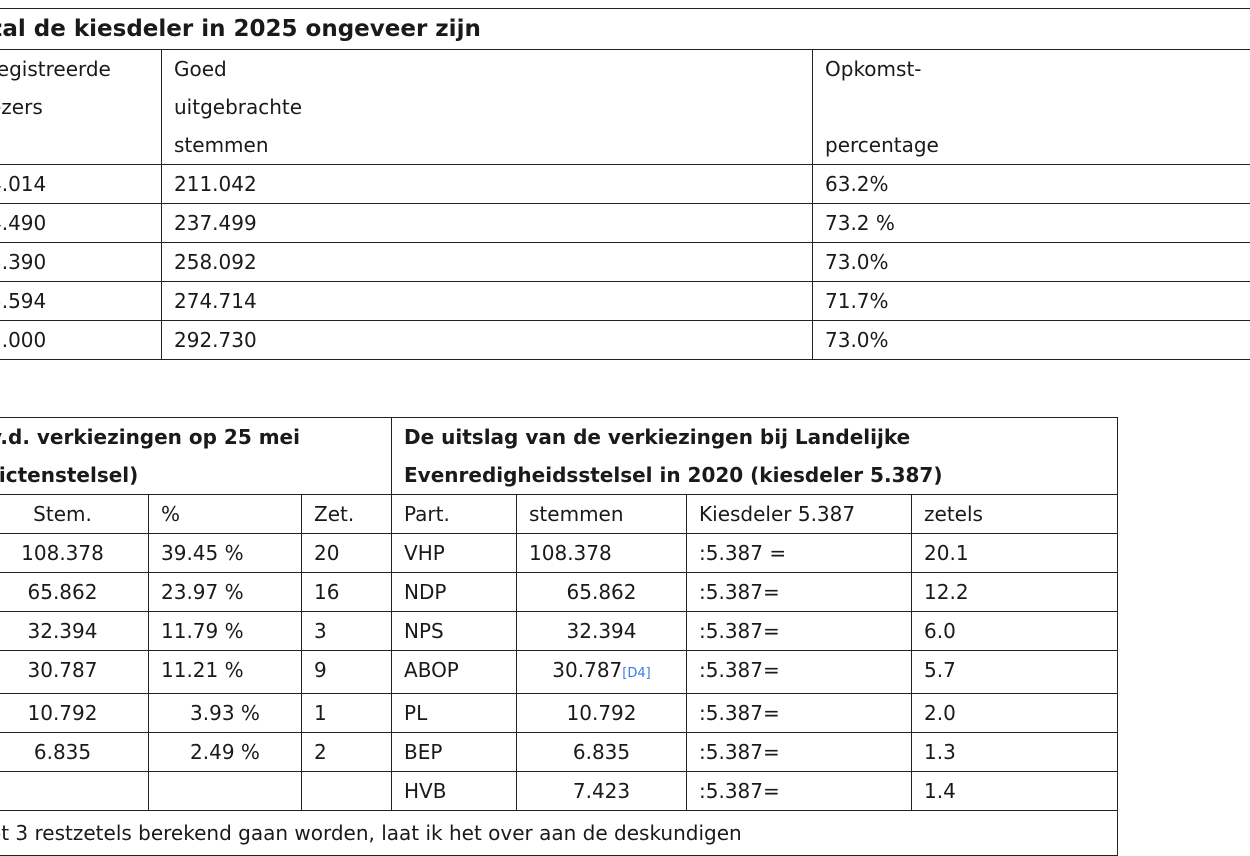 The width and height of the screenshot is (1250, 856). I want to click on cell-turnout: 63.2%, so click(1031, 184).